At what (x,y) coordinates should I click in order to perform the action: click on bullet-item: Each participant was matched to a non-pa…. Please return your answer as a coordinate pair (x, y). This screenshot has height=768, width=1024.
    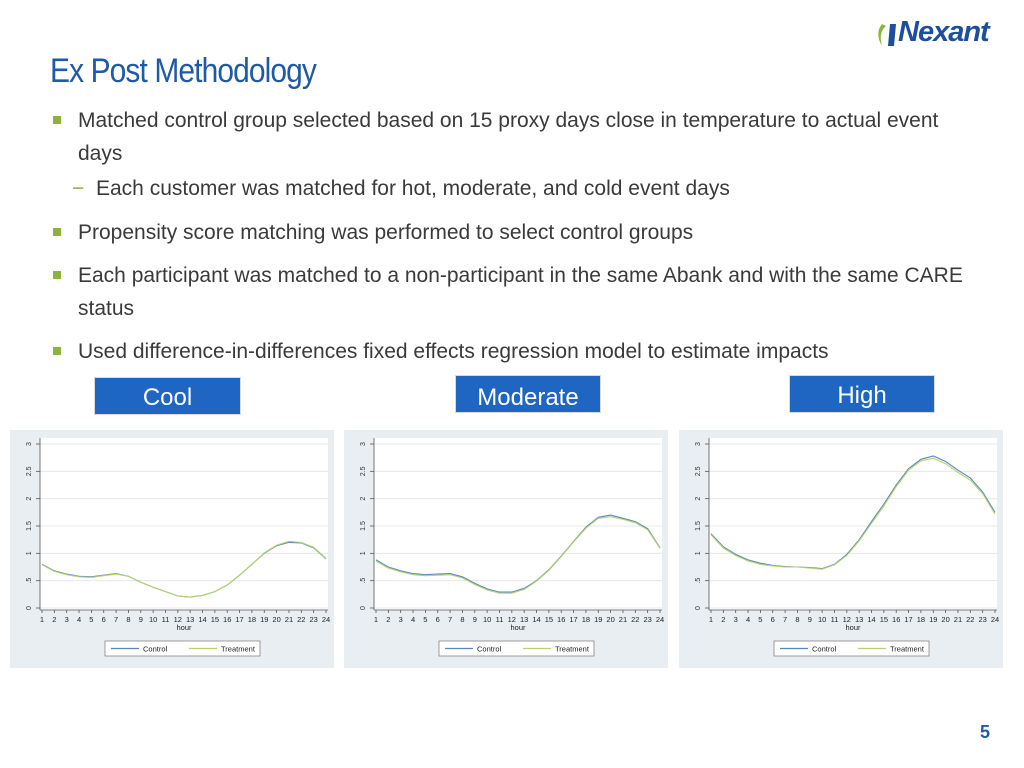
    Looking at the image, I should click on (510, 292).